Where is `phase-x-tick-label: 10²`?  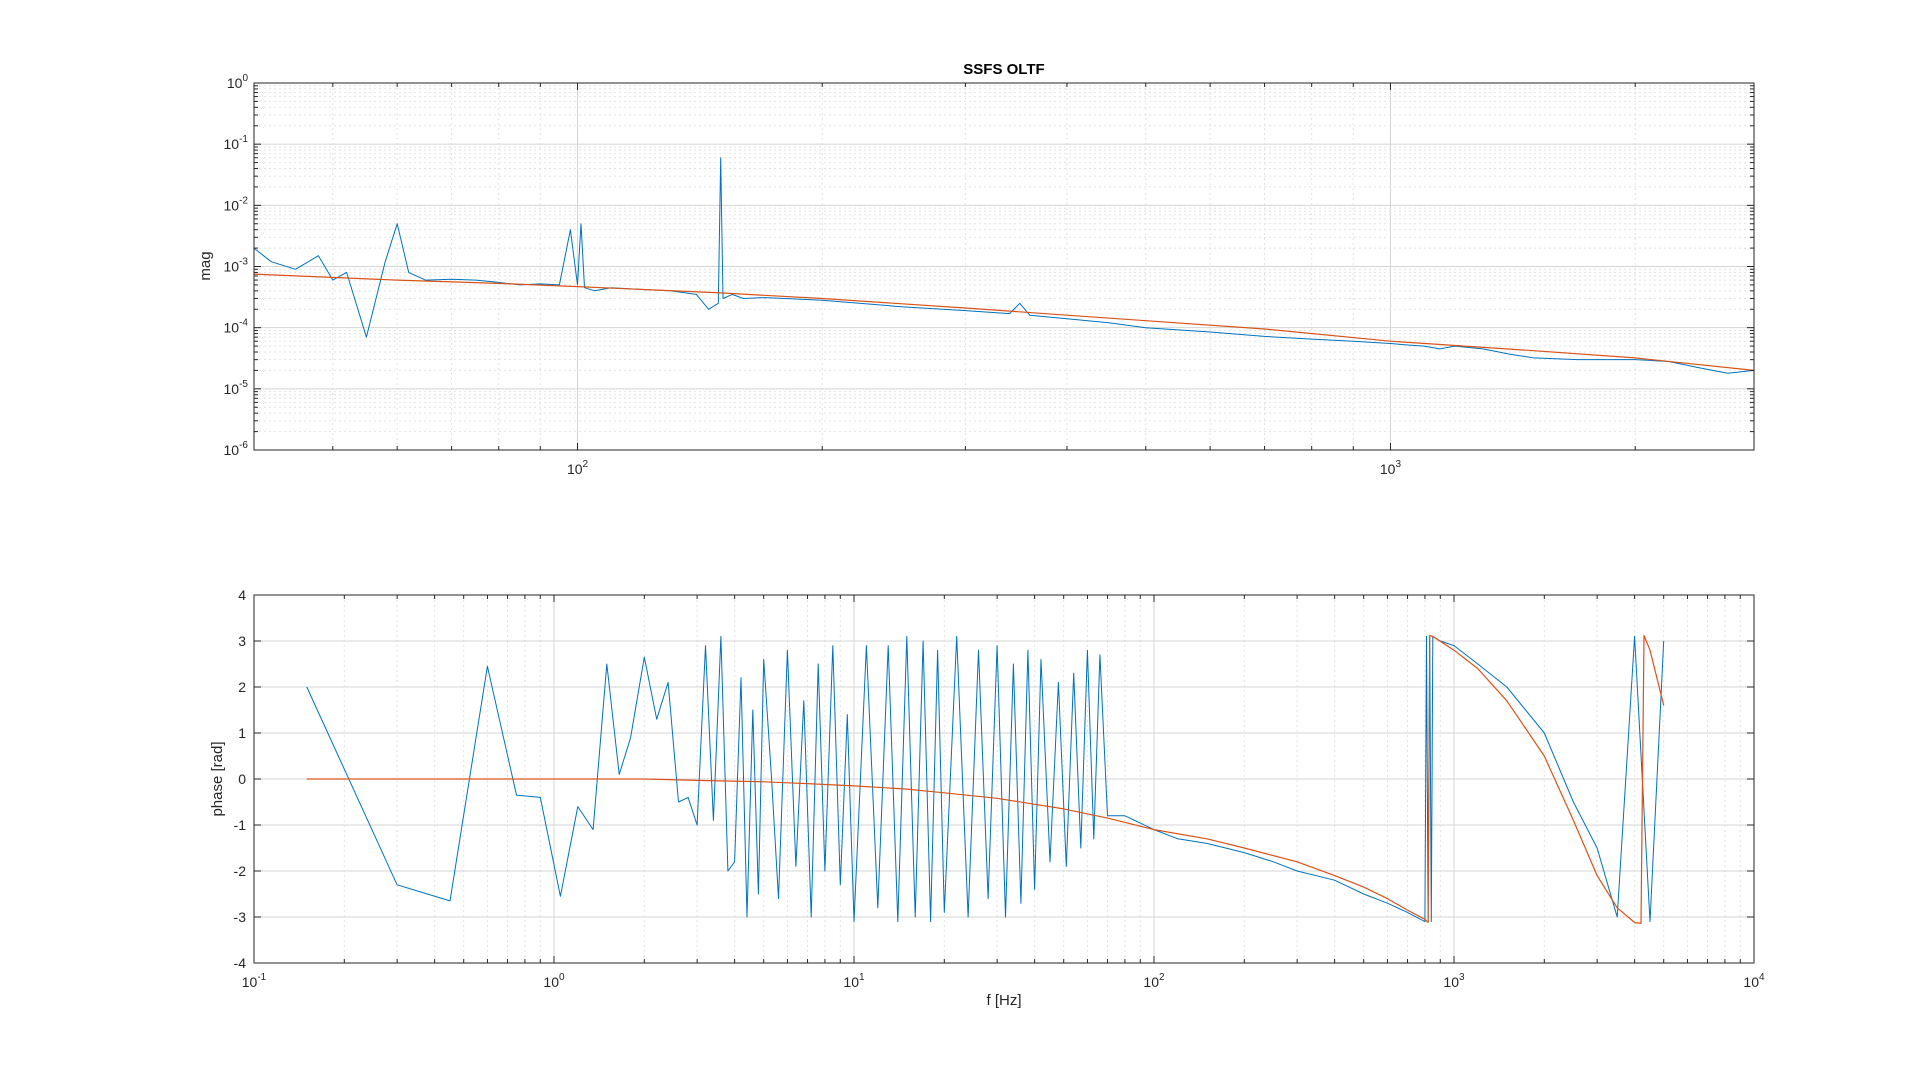 phase-x-tick-label: 10² is located at coordinates (1154, 981).